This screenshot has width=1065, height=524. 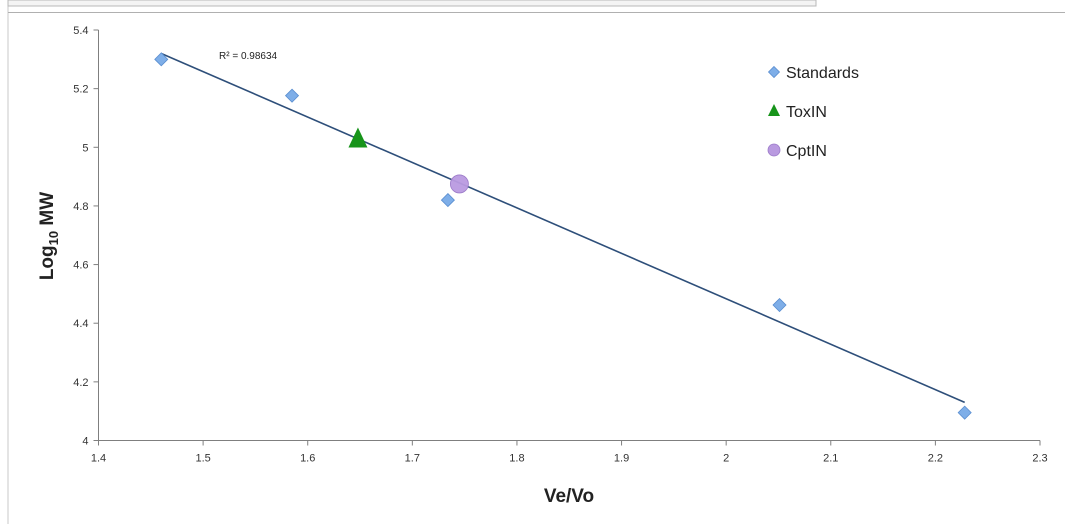 What do you see at coordinates (202, 459) in the screenshot?
I see `x-tick-label: 1.5` at bounding box center [202, 459].